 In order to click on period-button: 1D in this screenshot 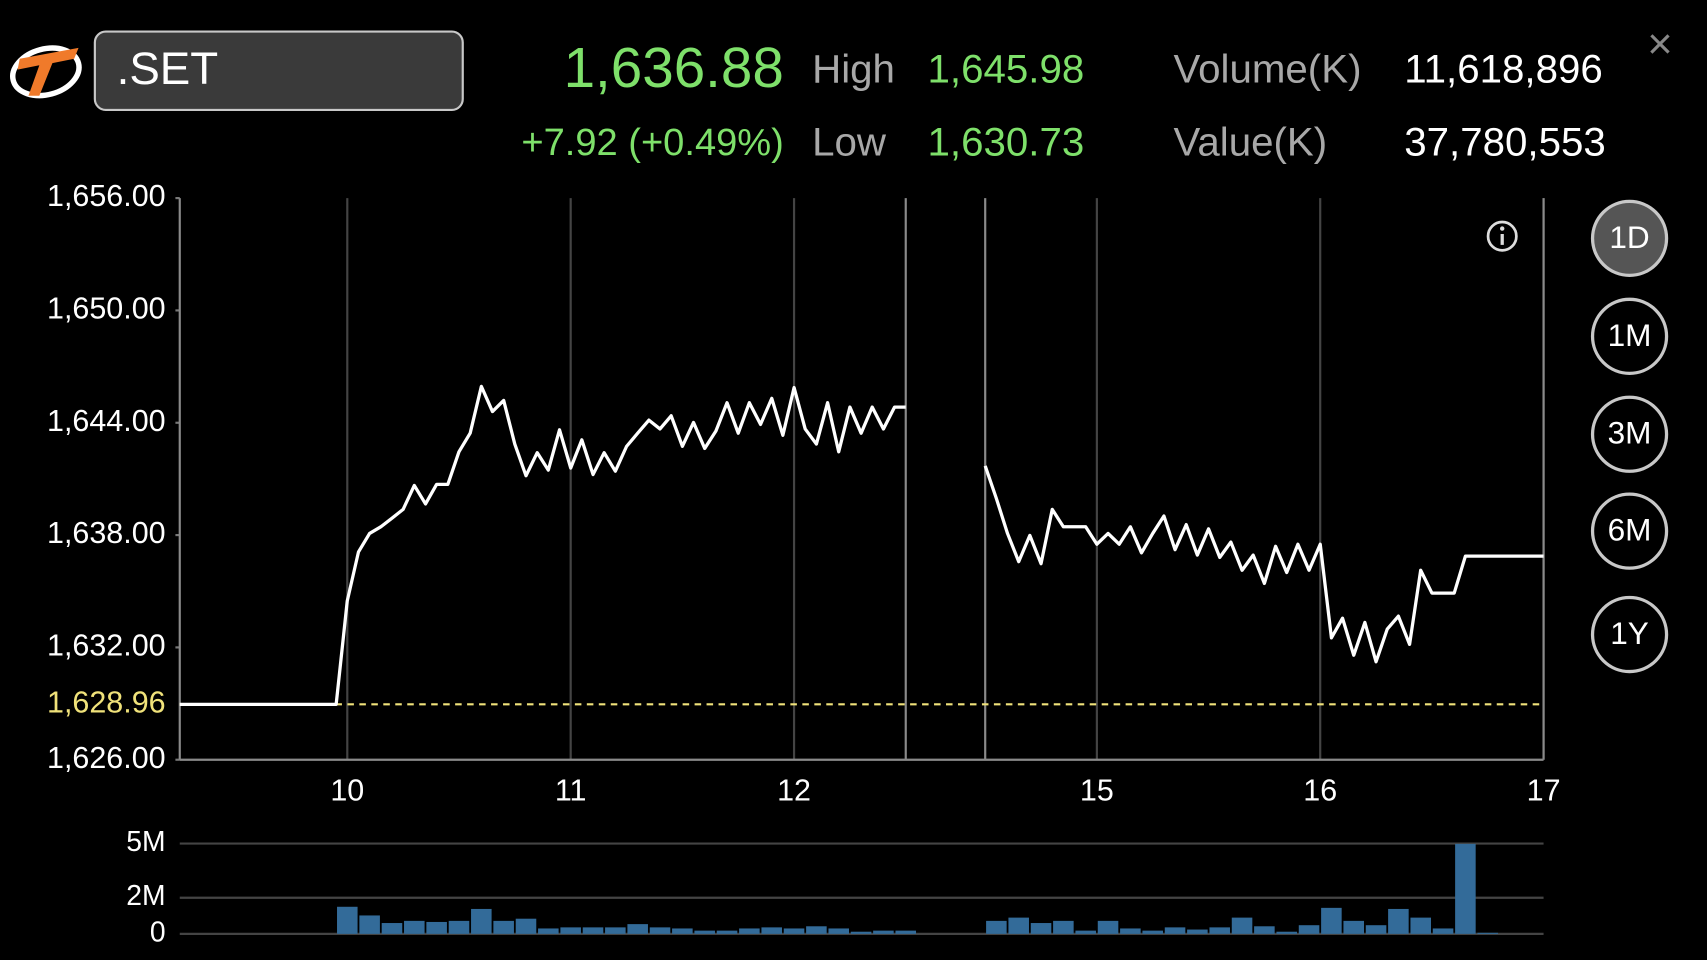, I will do `click(1629, 238)`.